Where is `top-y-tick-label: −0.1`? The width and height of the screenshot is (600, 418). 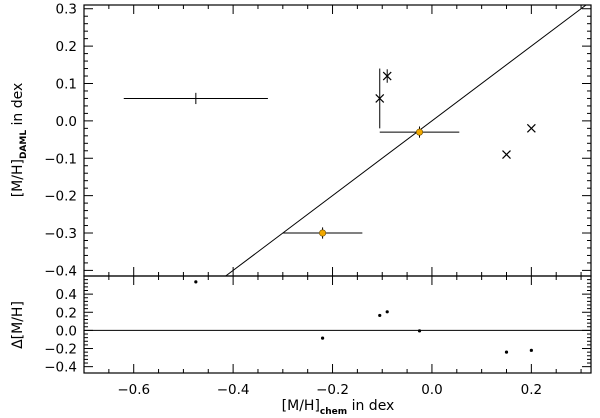 top-y-tick-label: −0.1 is located at coordinates (60, 159).